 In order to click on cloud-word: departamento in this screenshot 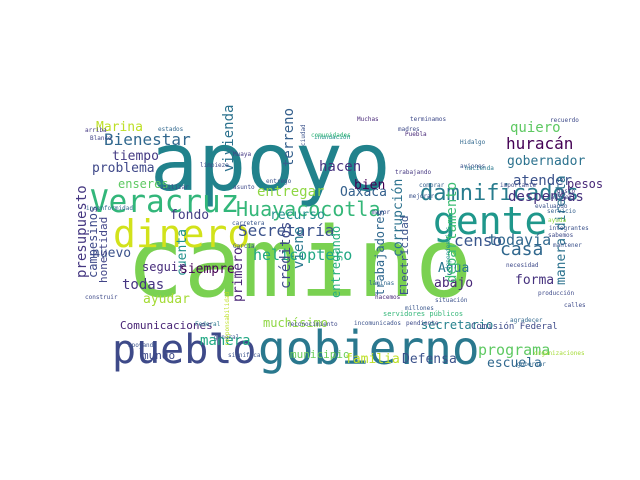, I will do `click(452, 232)`.